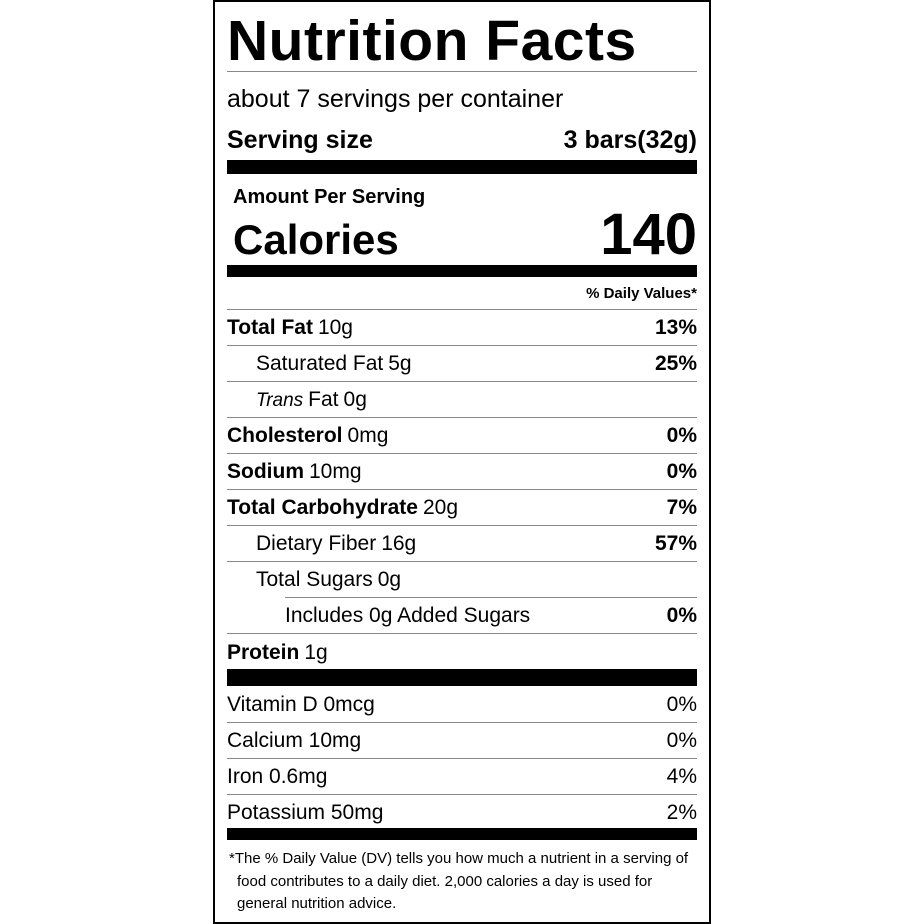  Describe the element at coordinates (301, 704) in the screenshot. I see `vitamin-name: Vitamin D 0mcg` at that location.